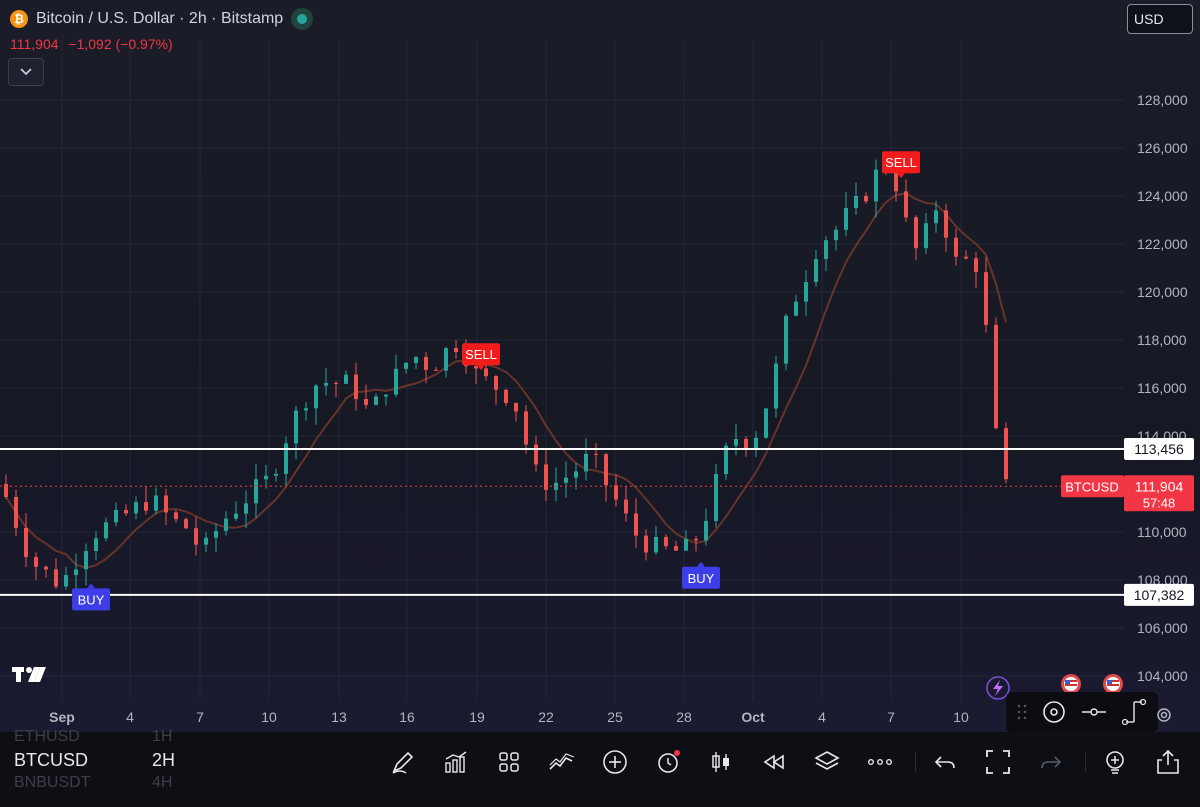  I want to click on currency-selector: USD, so click(1160, 19).